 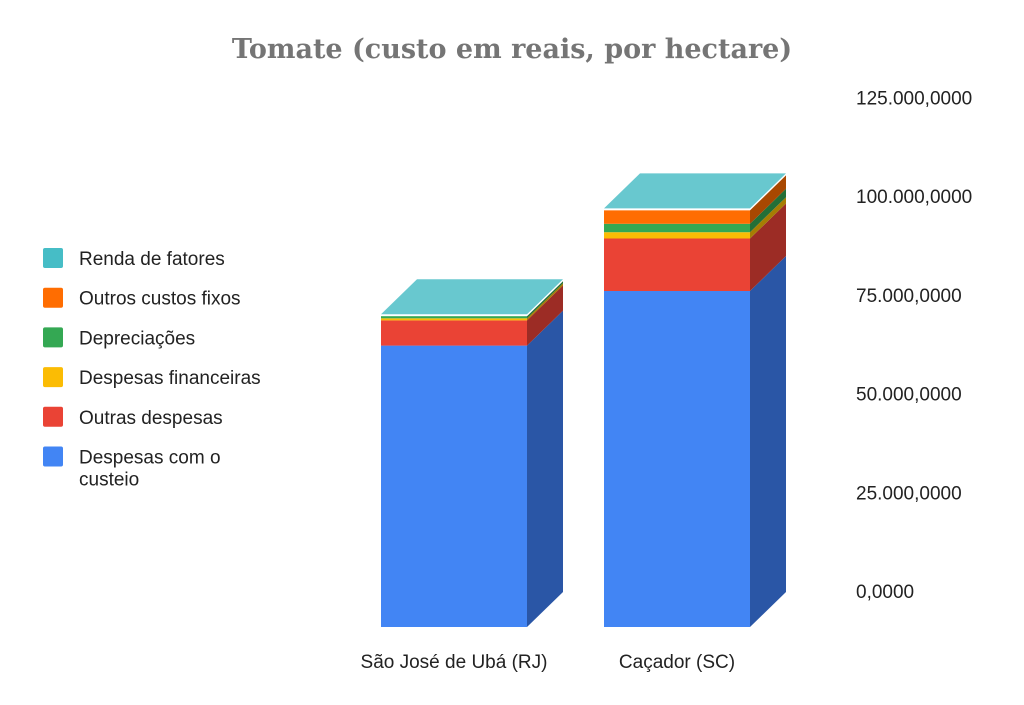 I want to click on chart-title: Tomate (custo em reais, por hectare), so click(x=512, y=49).